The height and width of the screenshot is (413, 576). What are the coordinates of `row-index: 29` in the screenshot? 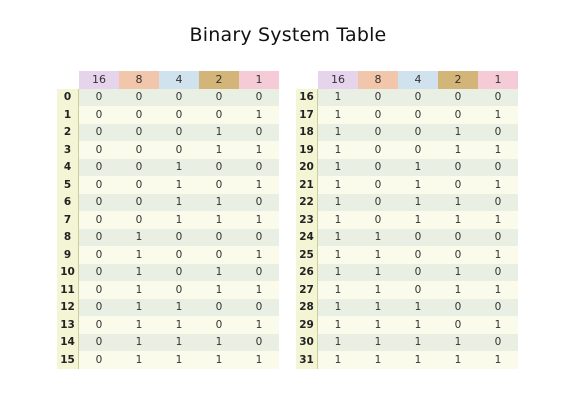 It's located at (307, 325).